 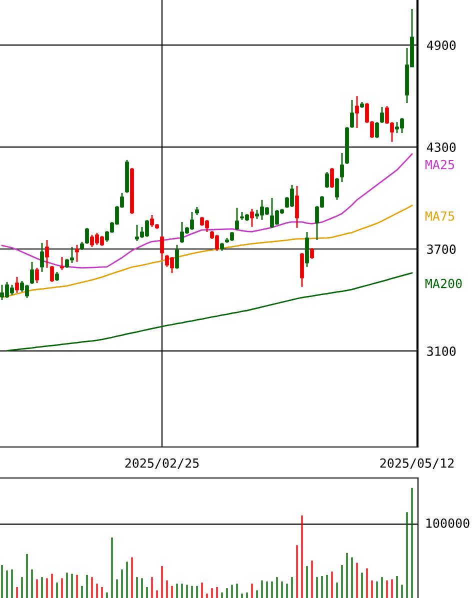 What do you see at coordinates (441, 45) in the screenshot?
I see `y-tick-label: 4900` at bounding box center [441, 45].